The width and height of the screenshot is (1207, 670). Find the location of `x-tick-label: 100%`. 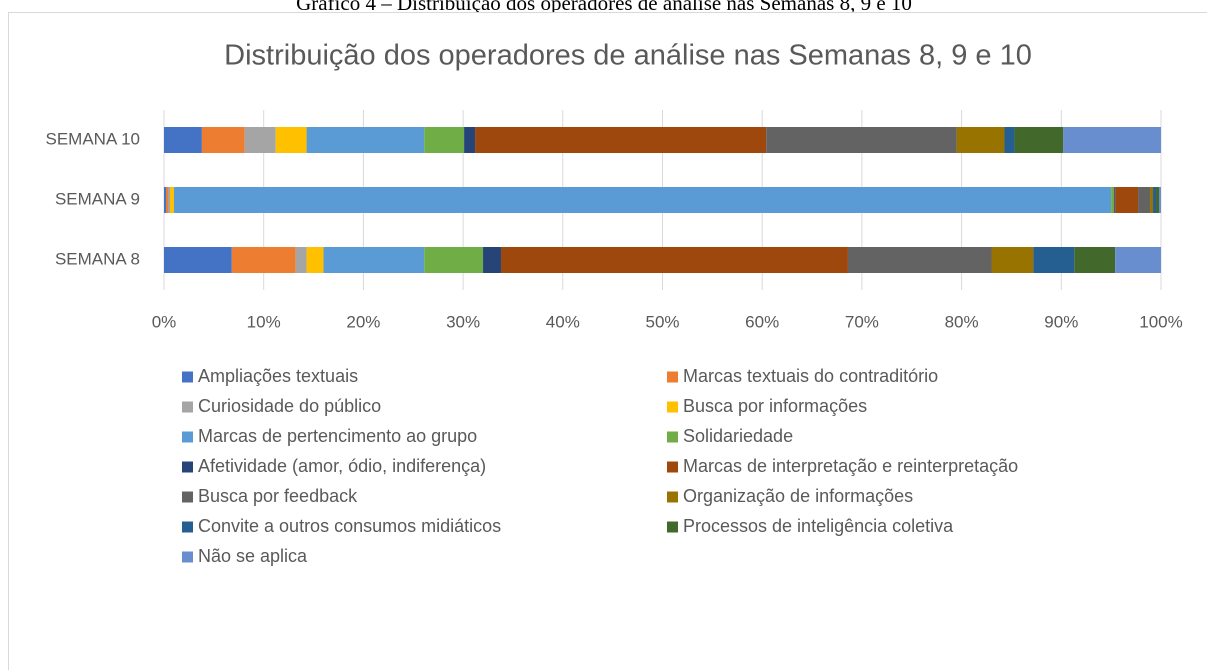

x-tick-label: 100% is located at coordinates (1160, 321).